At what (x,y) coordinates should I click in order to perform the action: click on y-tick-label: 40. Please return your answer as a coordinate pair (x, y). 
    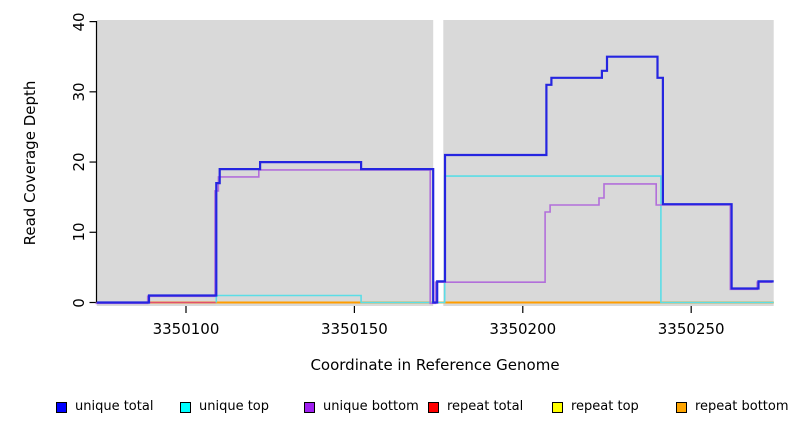
    Looking at the image, I should click on (79, 22).